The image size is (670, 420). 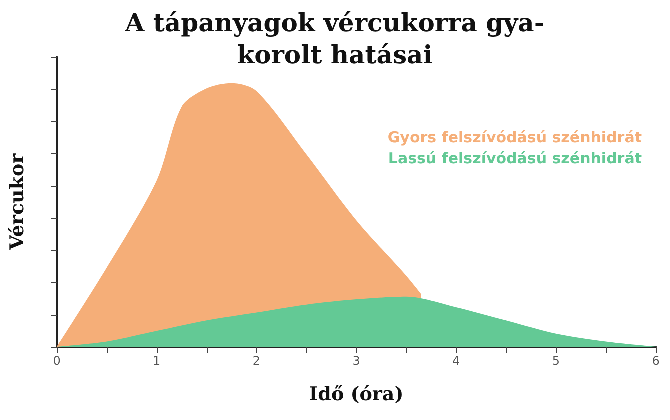 I want to click on y-axis-title: Vércukor, so click(x=17, y=202).